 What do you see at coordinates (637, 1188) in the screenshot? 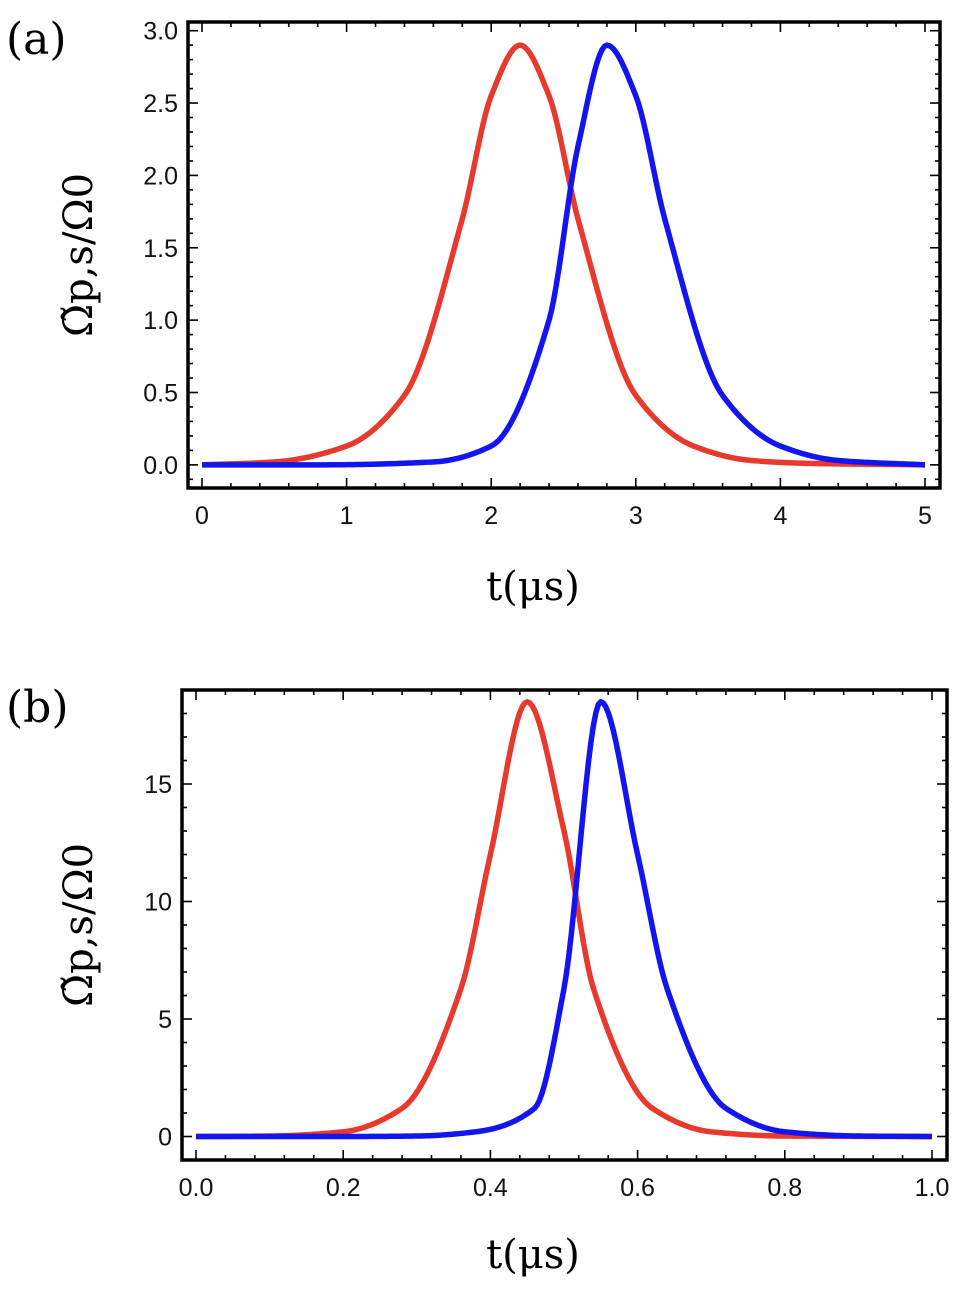
I see `x-tick-label: 0.6` at bounding box center [637, 1188].